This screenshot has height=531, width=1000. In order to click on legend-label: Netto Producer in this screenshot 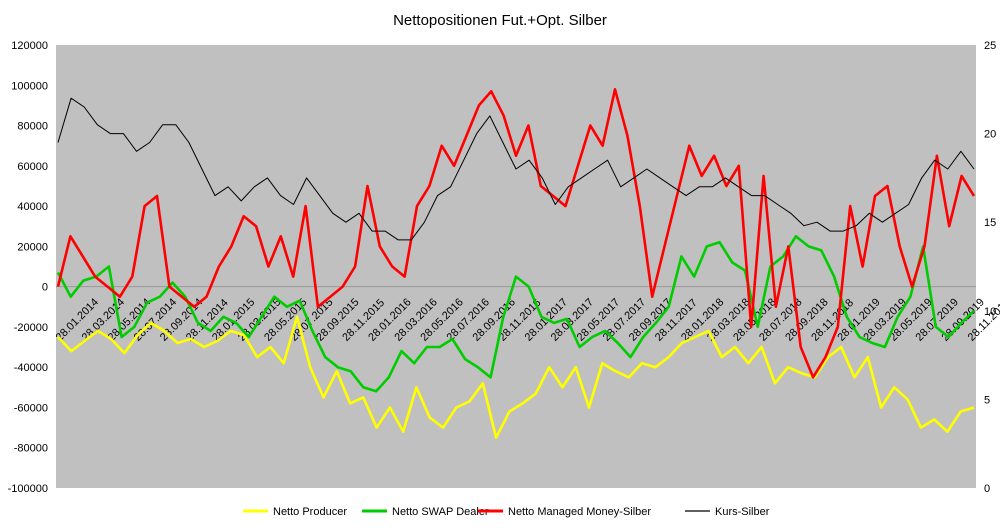, I will do `click(310, 512)`.